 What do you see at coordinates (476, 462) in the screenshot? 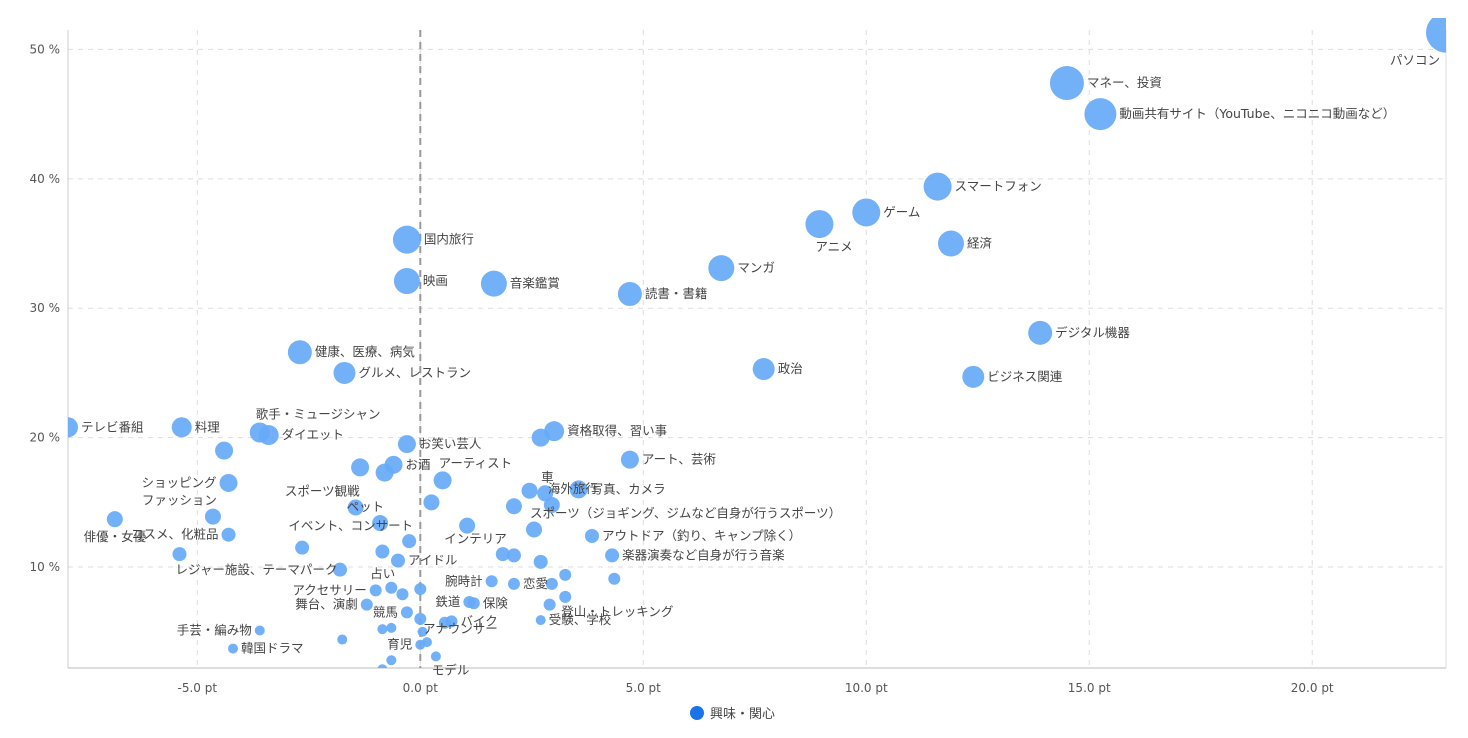
I see `data-label: アーティスト` at bounding box center [476, 462].